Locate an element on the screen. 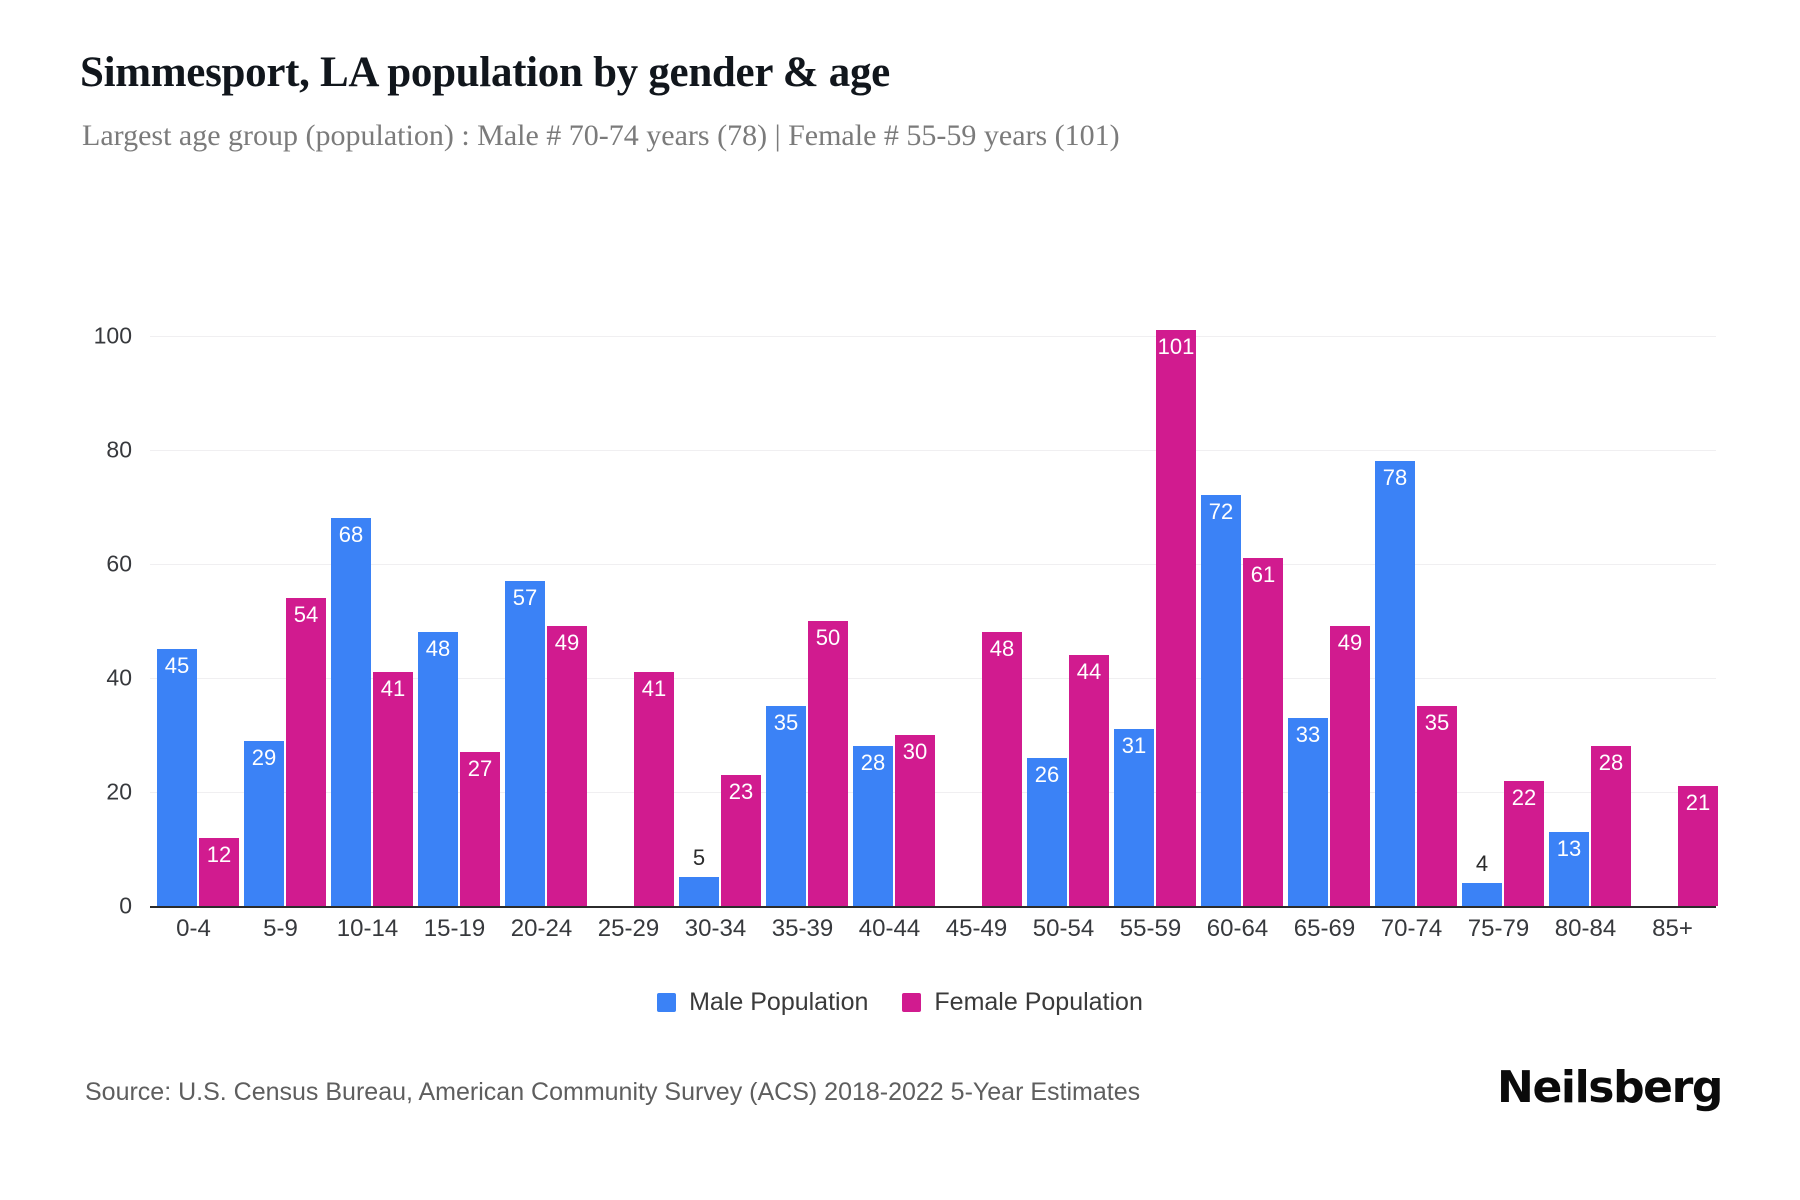 This screenshot has height=1200, width=1800. x-tick-label: 45-49 is located at coordinates (976, 928).